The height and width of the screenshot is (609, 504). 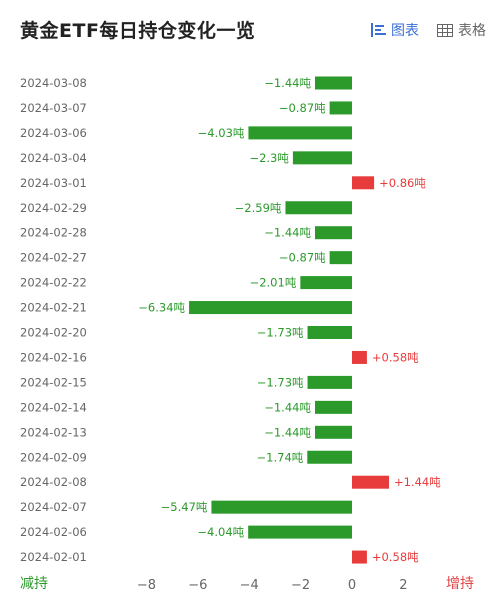 I want to click on category-label: 2024-02-21, so click(x=53, y=308).